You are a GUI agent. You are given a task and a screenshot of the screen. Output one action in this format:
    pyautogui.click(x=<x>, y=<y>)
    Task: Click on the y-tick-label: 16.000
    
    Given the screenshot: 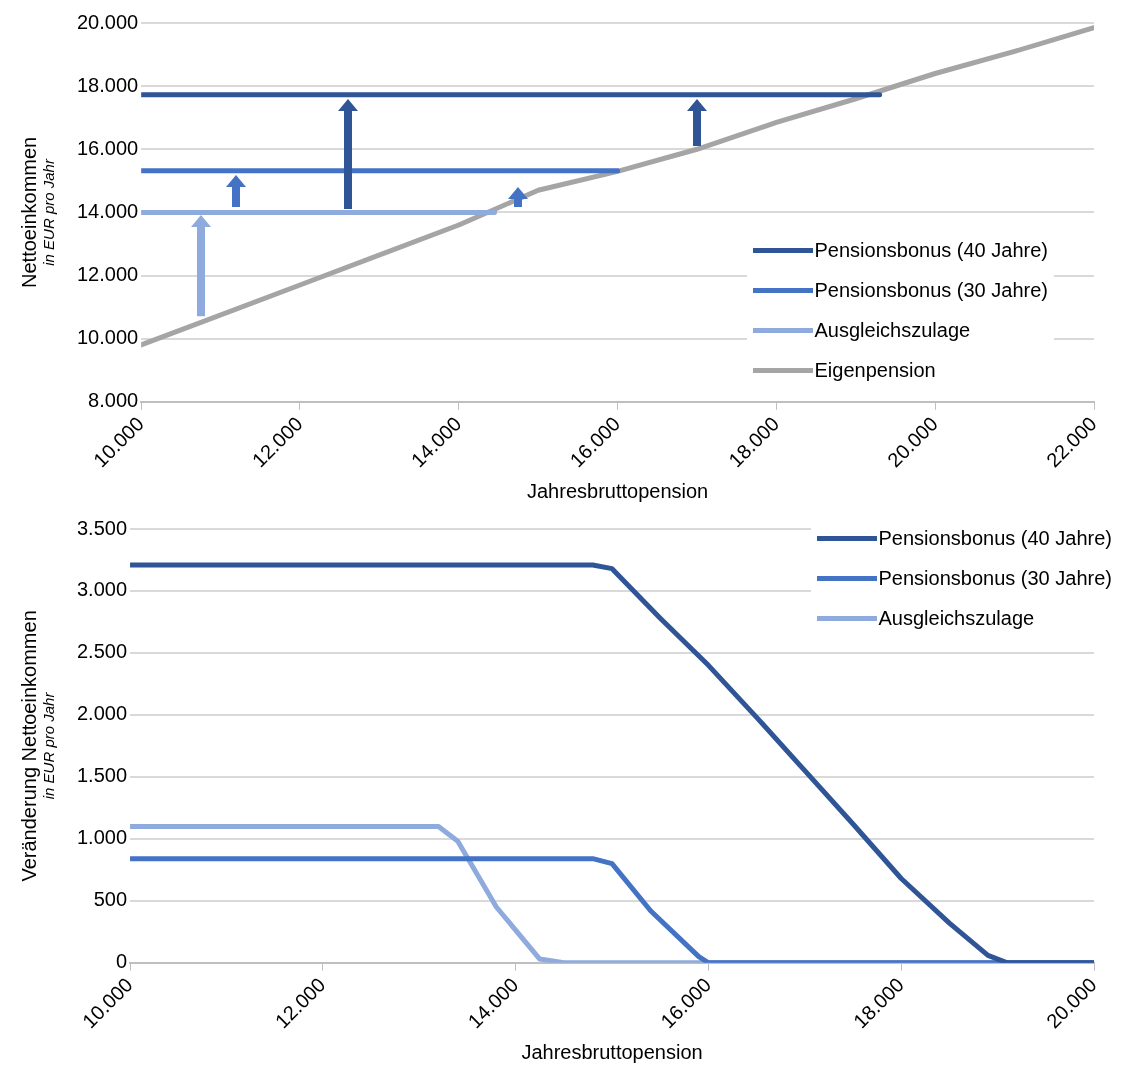 What is the action you would take?
    pyautogui.click(x=108, y=147)
    